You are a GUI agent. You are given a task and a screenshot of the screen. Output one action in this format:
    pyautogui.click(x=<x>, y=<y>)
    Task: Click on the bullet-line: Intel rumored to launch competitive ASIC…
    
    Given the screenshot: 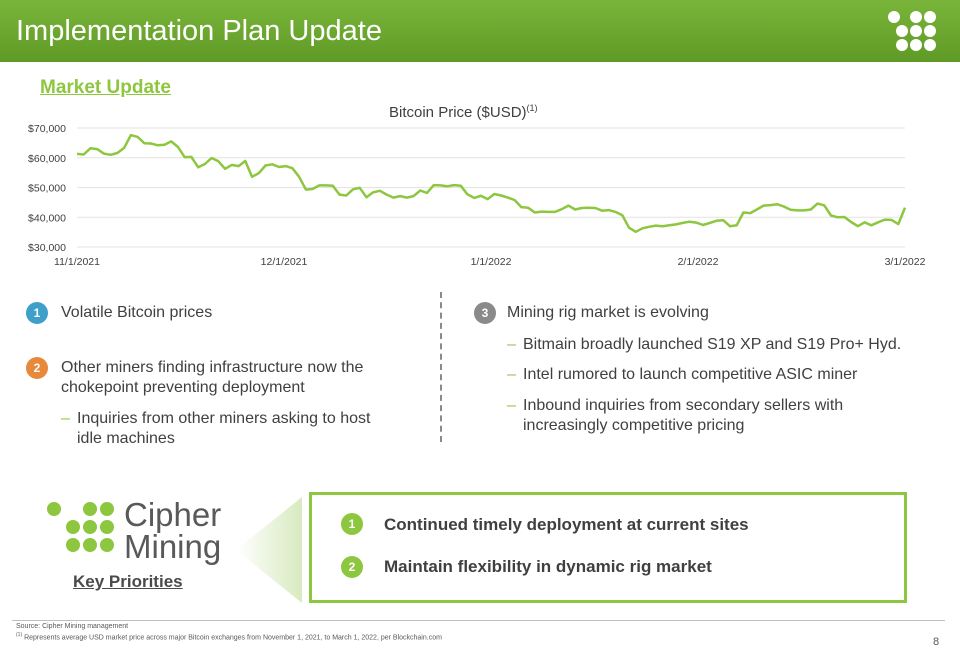 What is the action you would take?
    pyautogui.click(x=690, y=374)
    